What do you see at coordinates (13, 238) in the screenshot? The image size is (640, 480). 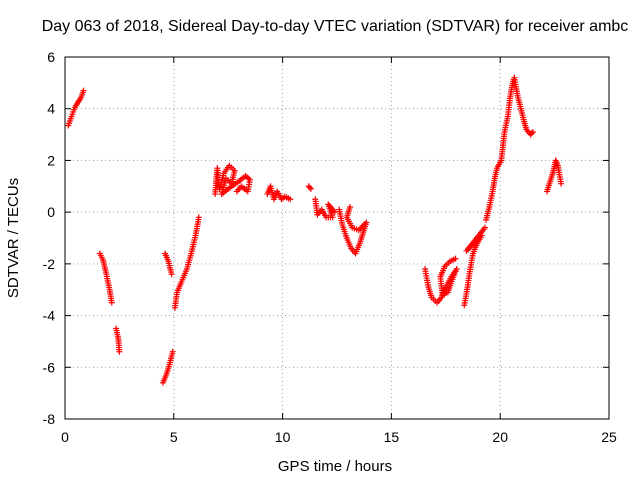 I see `y-axis-label: SDTVAR / TECUs` at bounding box center [13, 238].